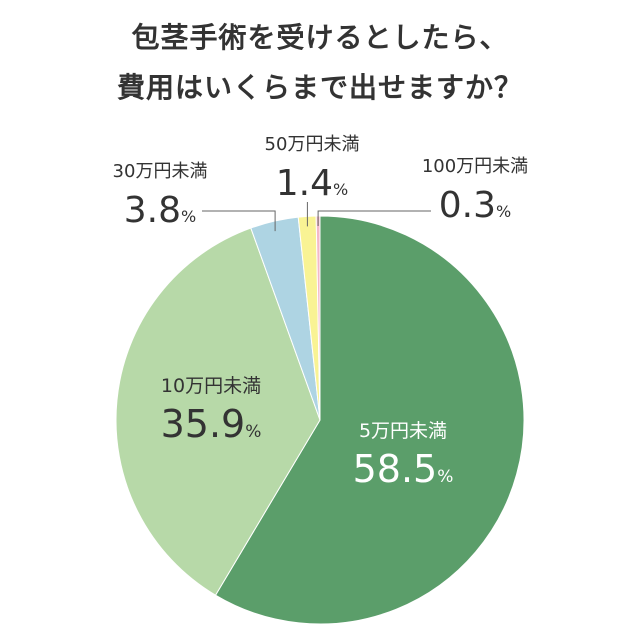 Image resolution: width=640 pixels, height=640 pixels. Describe the element at coordinates (475, 166) in the screenshot. I see `slice-category-label-4: 100万円未満` at that location.